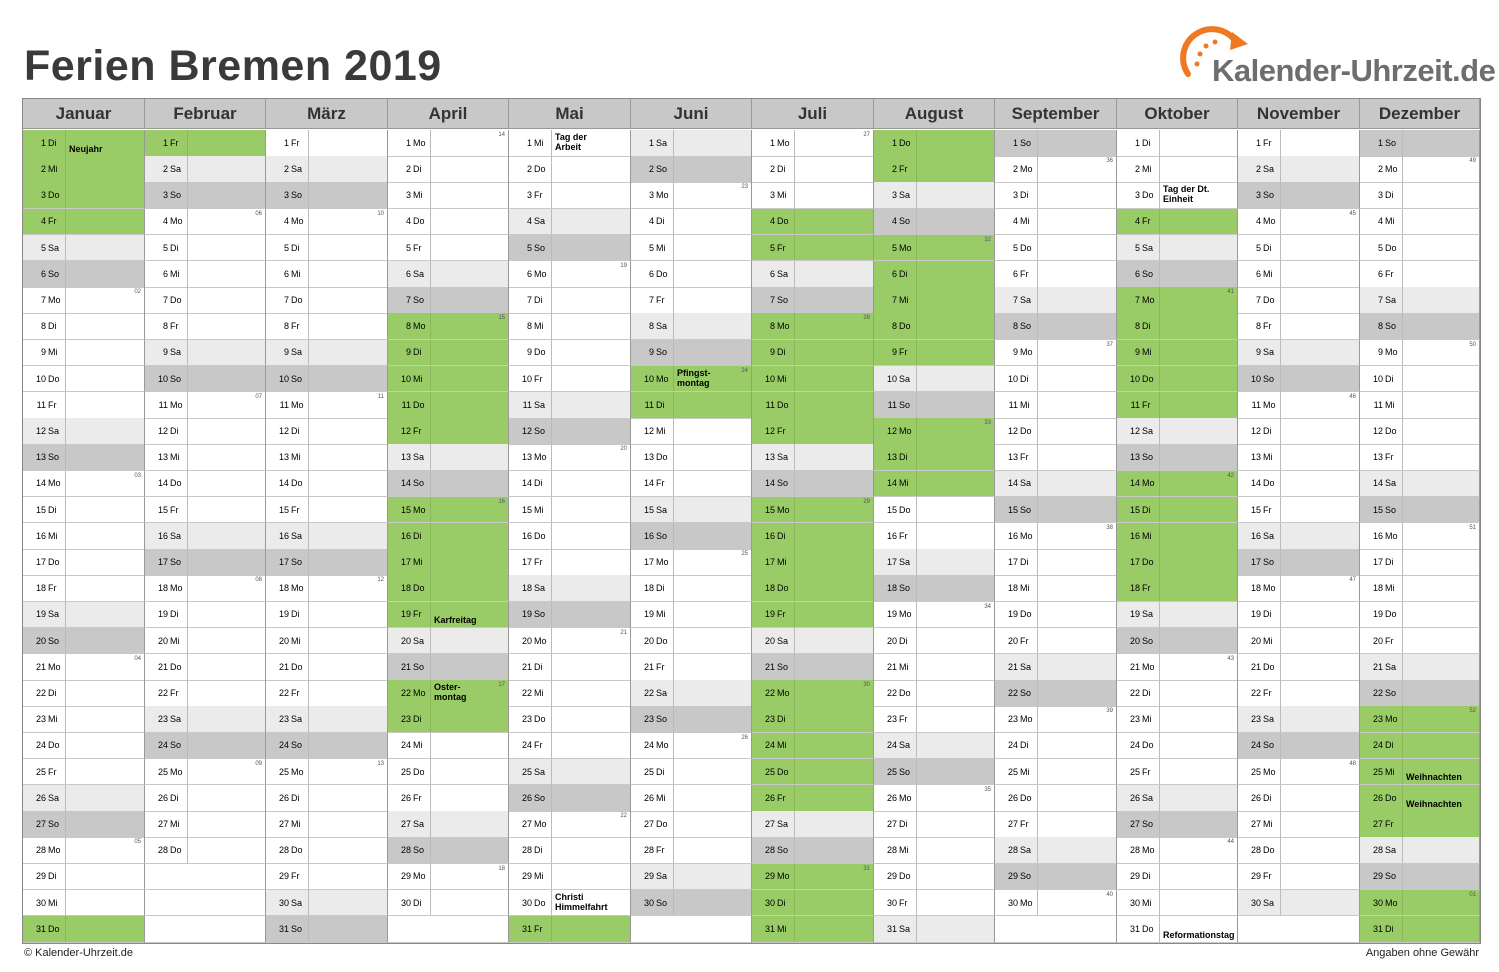 The width and height of the screenshot is (1499, 972). I want to click on day-cell: 19 So, so click(570, 615).